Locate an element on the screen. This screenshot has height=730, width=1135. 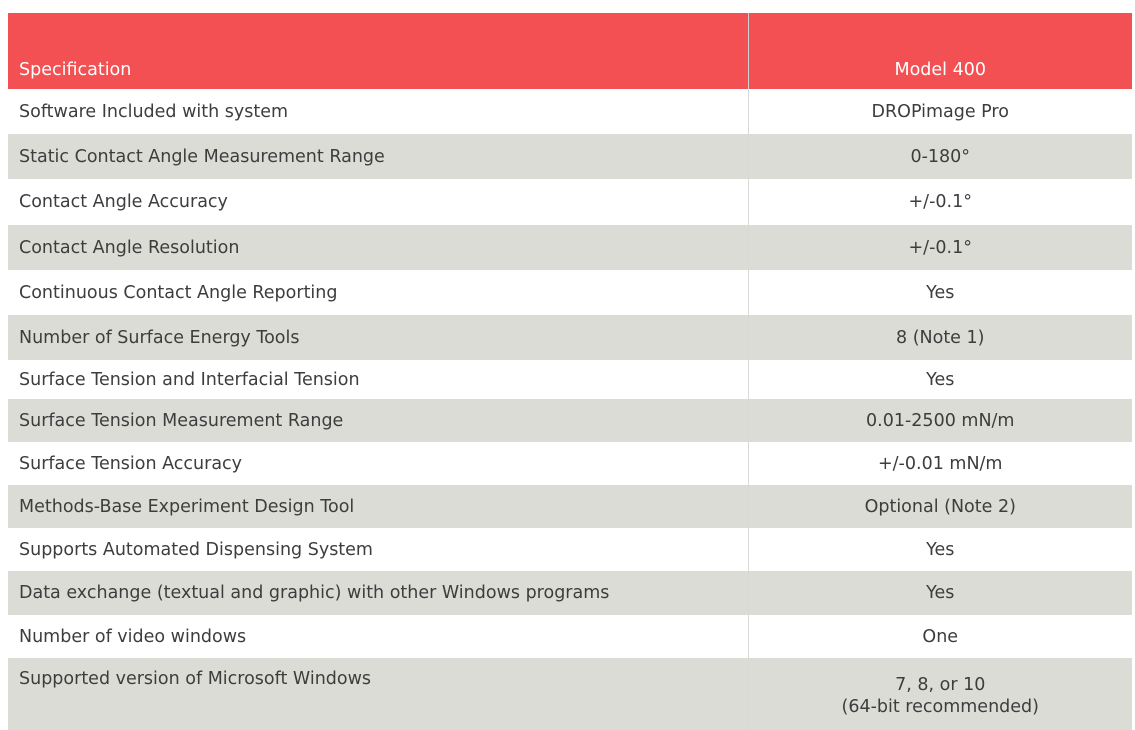
spec-value: 0.01-2500 mN/m is located at coordinates (940, 420).